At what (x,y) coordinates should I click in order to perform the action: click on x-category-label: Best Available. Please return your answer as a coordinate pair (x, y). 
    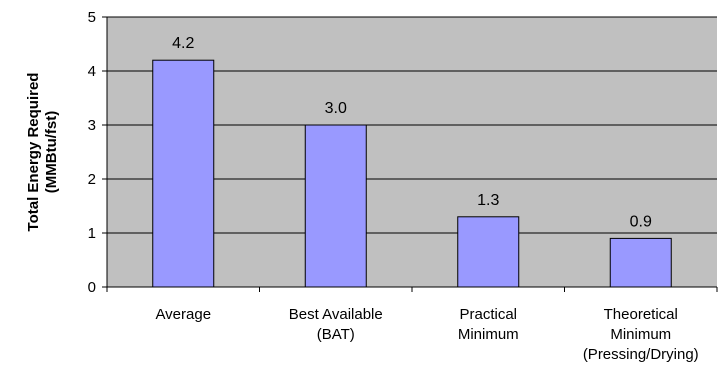
    Looking at the image, I should click on (336, 314).